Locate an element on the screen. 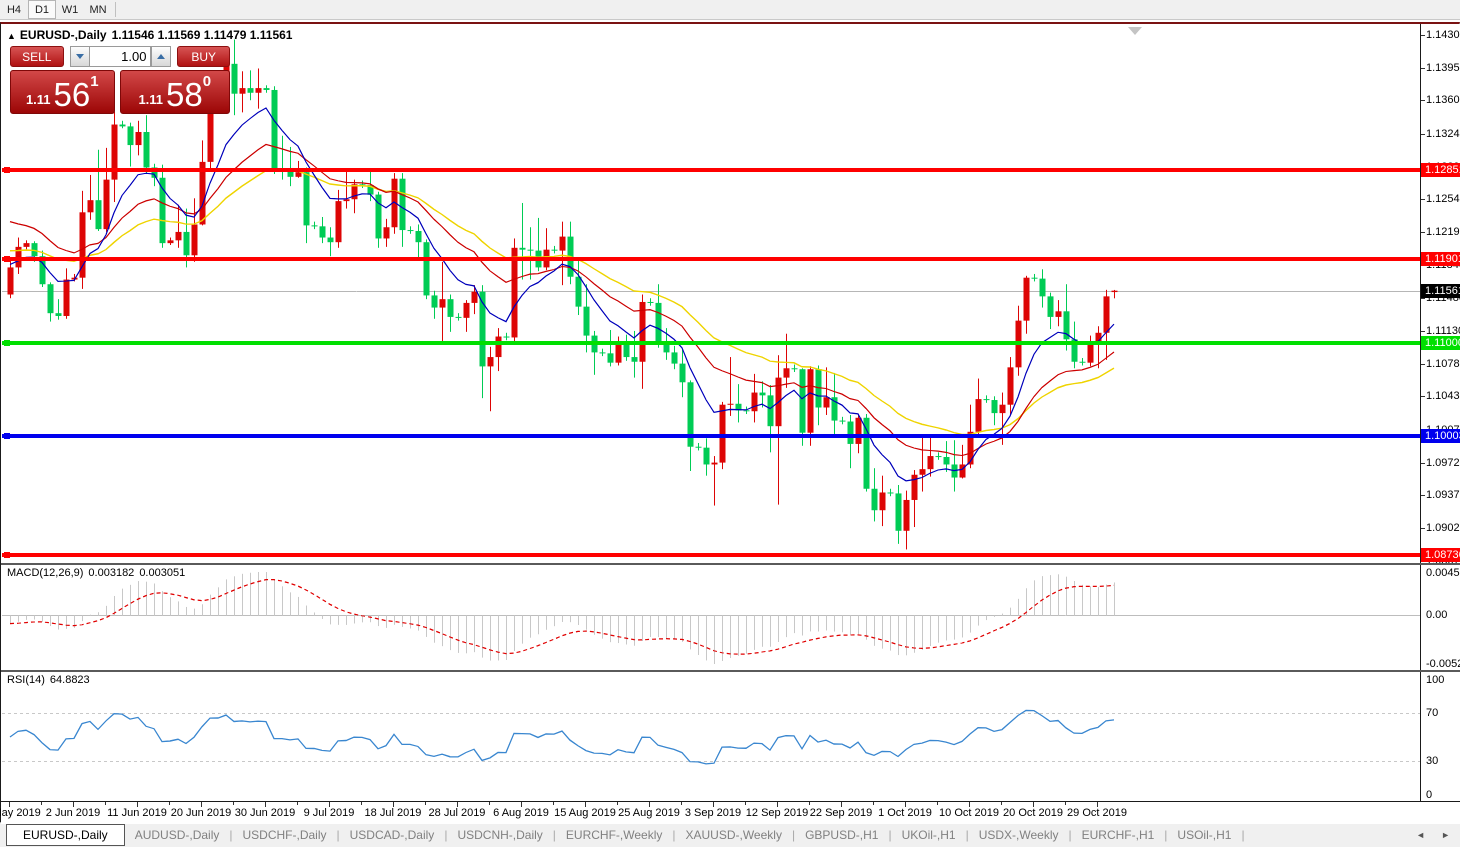 Image resolution: width=1460 pixels, height=847 pixels. buy-price-point: 0 is located at coordinates (207, 81).